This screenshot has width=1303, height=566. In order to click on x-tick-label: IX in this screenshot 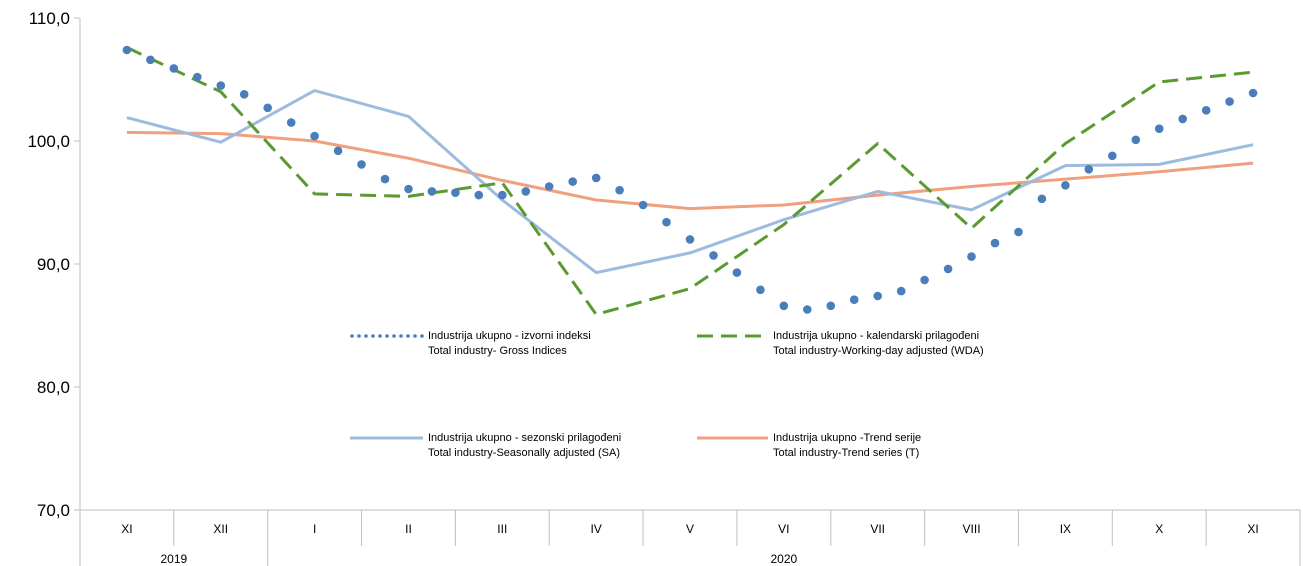, I will do `click(1065, 529)`.